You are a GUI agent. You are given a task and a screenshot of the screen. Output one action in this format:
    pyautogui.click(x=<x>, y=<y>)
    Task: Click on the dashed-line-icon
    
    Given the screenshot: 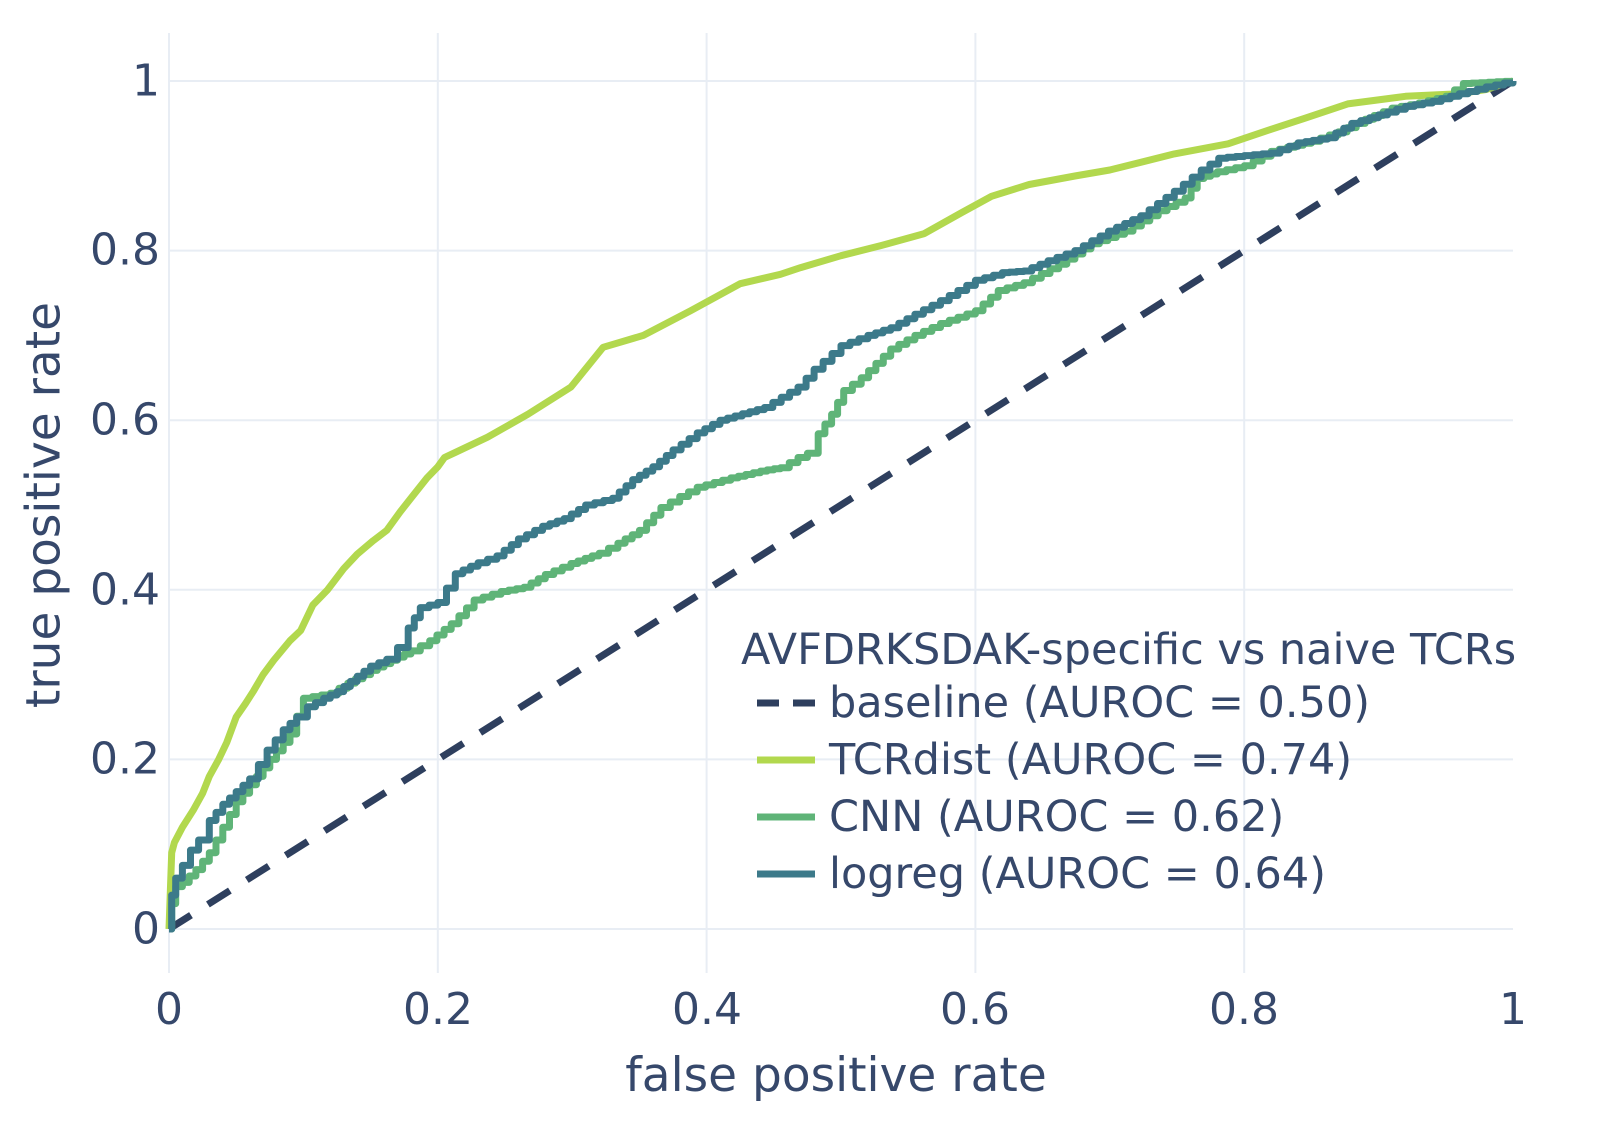 What is the action you would take?
    pyautogui.click(x=786, y=702)
    